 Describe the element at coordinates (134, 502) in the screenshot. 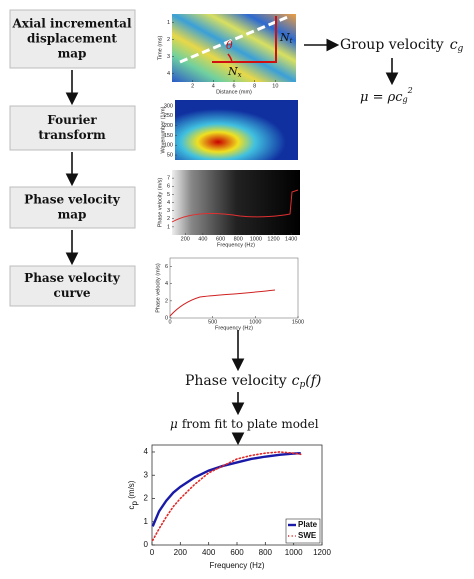

I see `y-label-sub: p` at that location.